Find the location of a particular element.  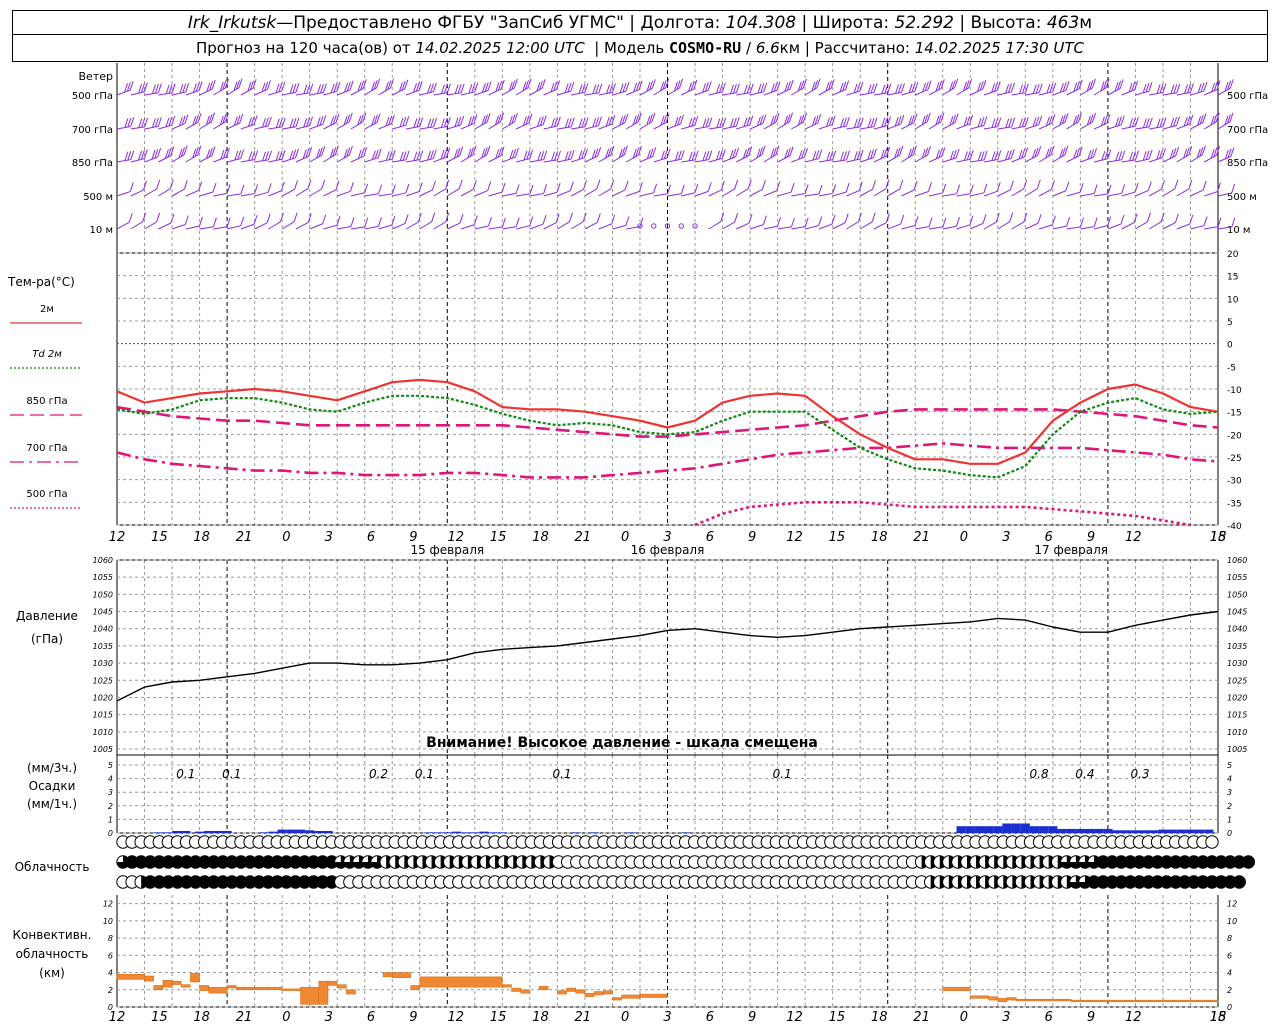

pressure-unit: (гПа) is located at coordinates (47, 639).